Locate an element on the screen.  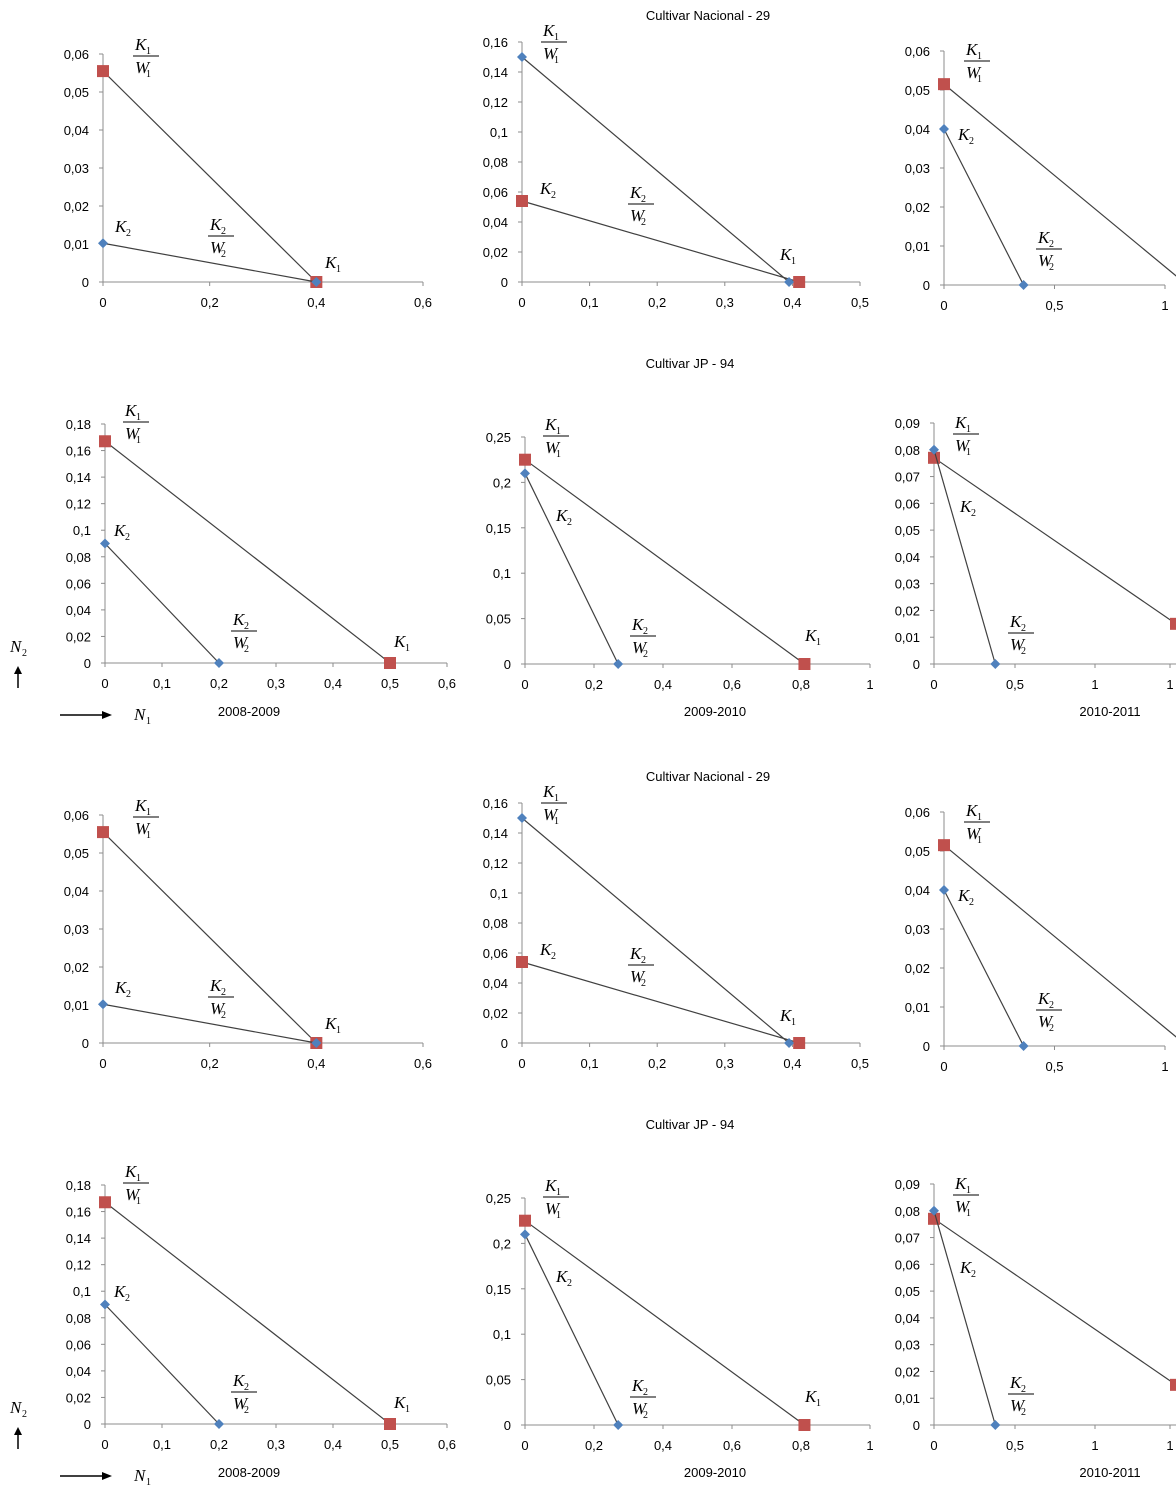
label-k1-over-w1: K 1W1 is located at coordinates (136, 423).